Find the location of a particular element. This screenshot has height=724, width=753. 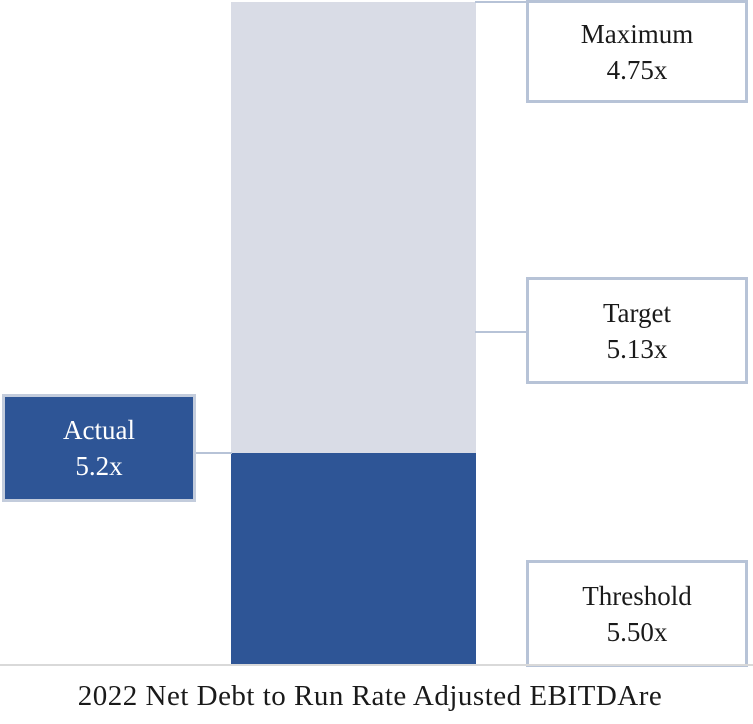

callout-target-label: Target is located at coordinates (637, 312).